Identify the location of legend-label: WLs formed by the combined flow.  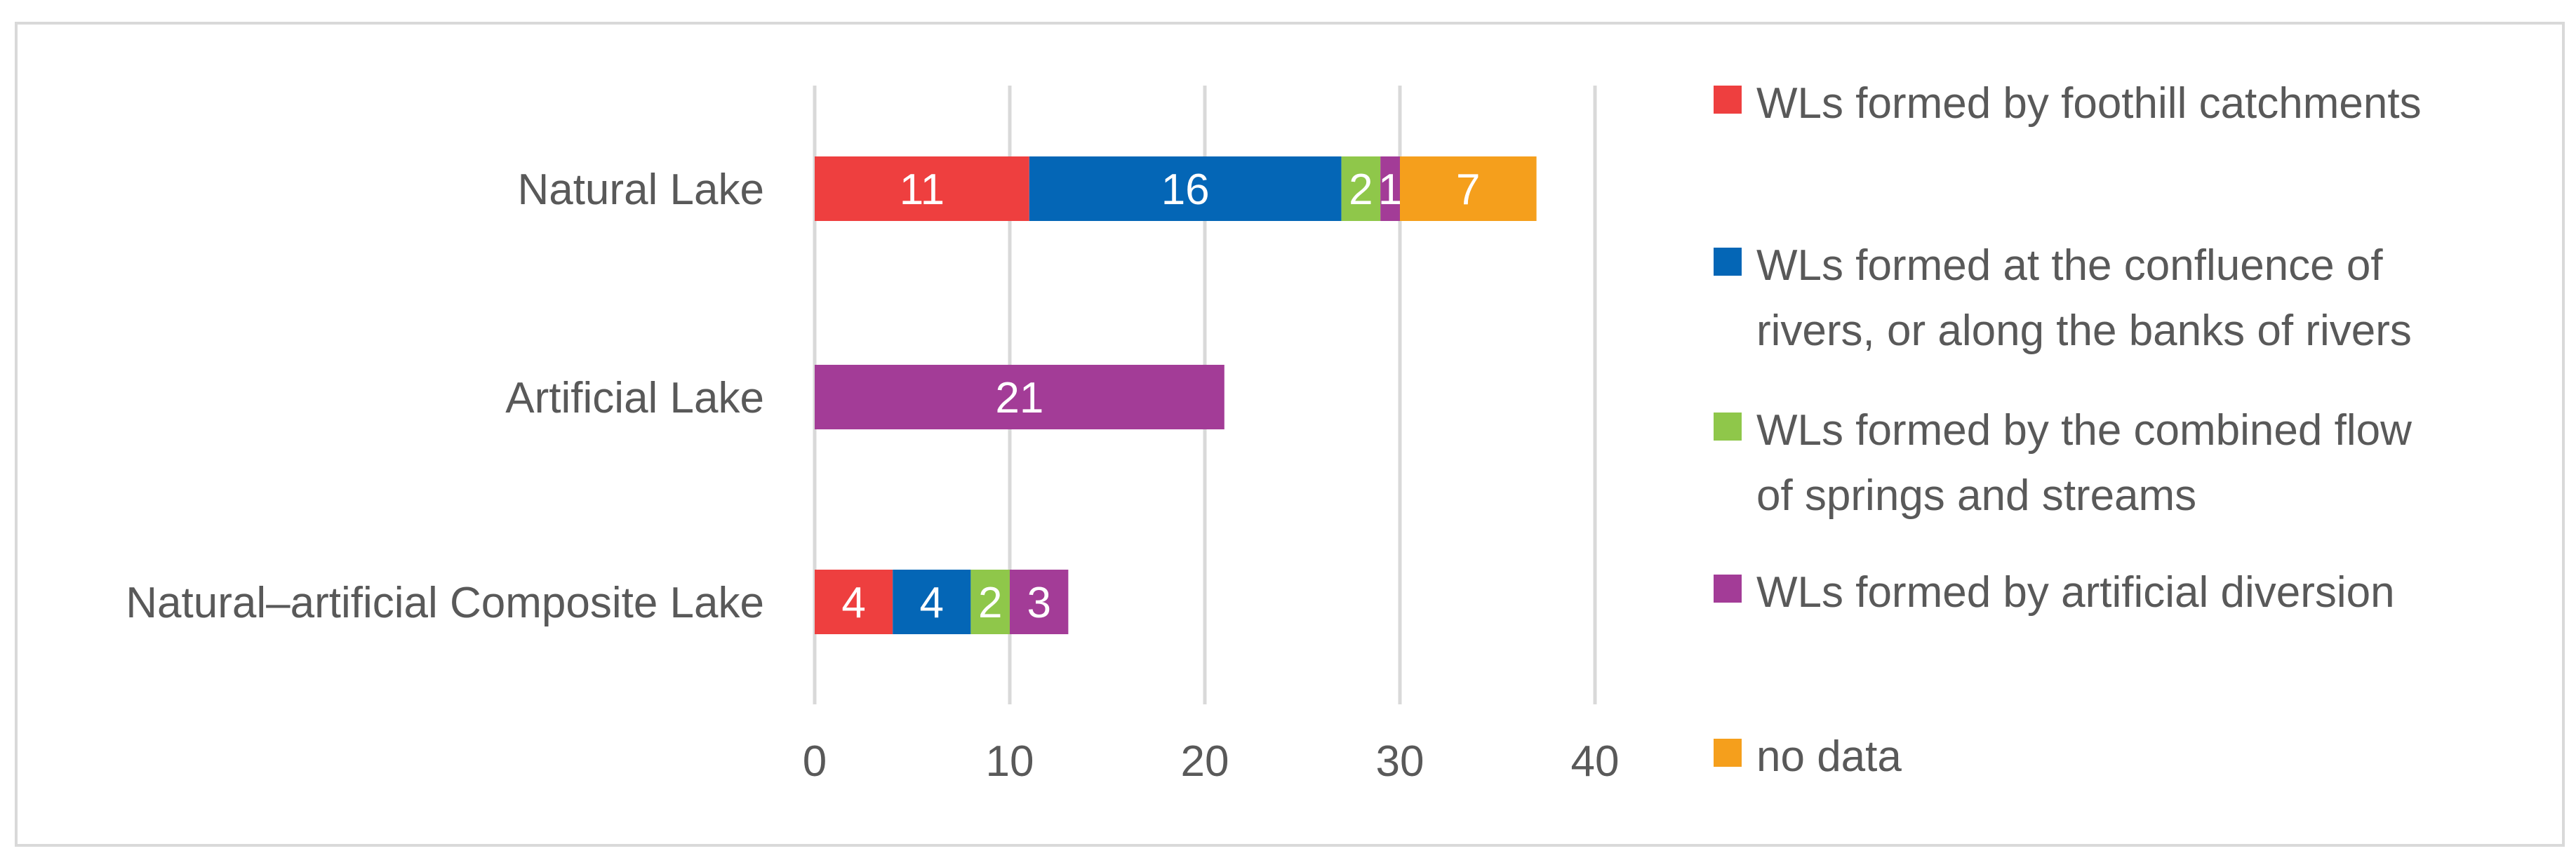
(2084, 430).